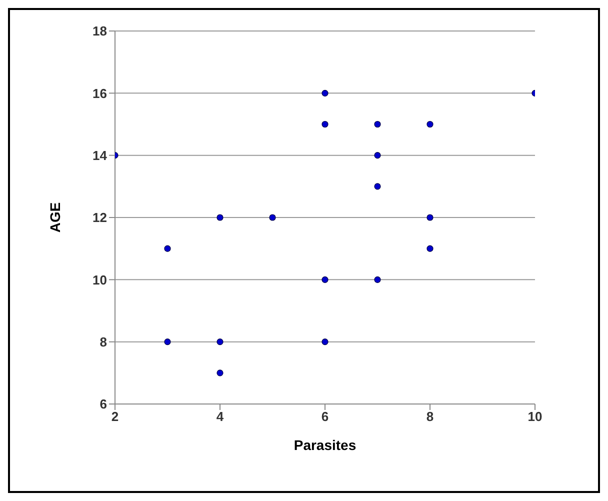  What do you see at coordinates (535, 416) in the screenshot?
I see `x-tick-label: 10` at bounding box center [535, 416].